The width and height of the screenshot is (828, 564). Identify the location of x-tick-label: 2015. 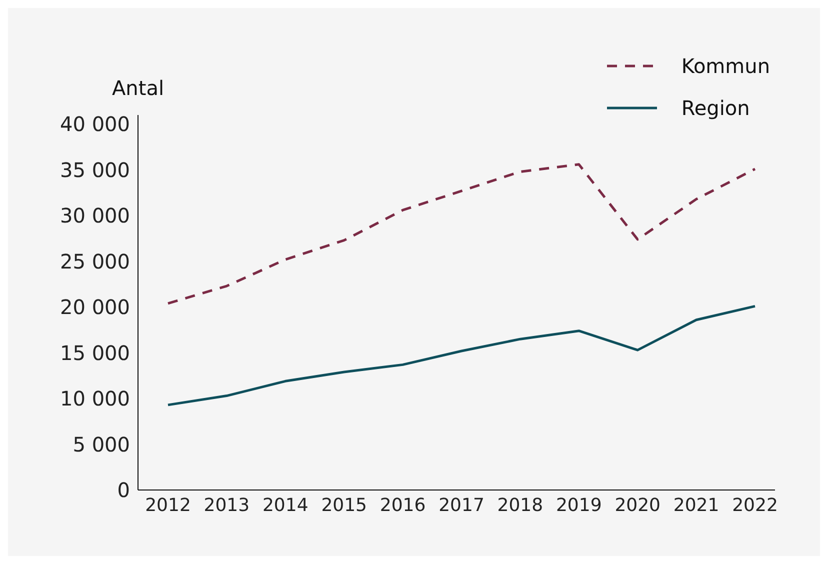
(344, 505).